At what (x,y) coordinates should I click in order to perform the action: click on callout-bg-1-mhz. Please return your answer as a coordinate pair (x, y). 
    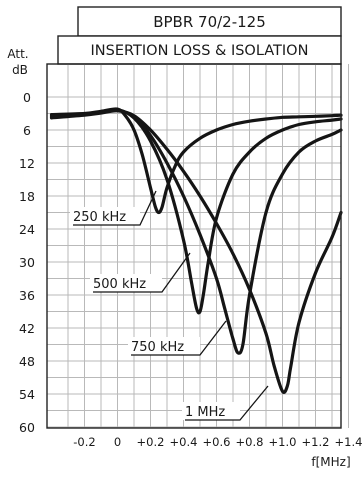
    Looking at the image, I should click on (211, 411).